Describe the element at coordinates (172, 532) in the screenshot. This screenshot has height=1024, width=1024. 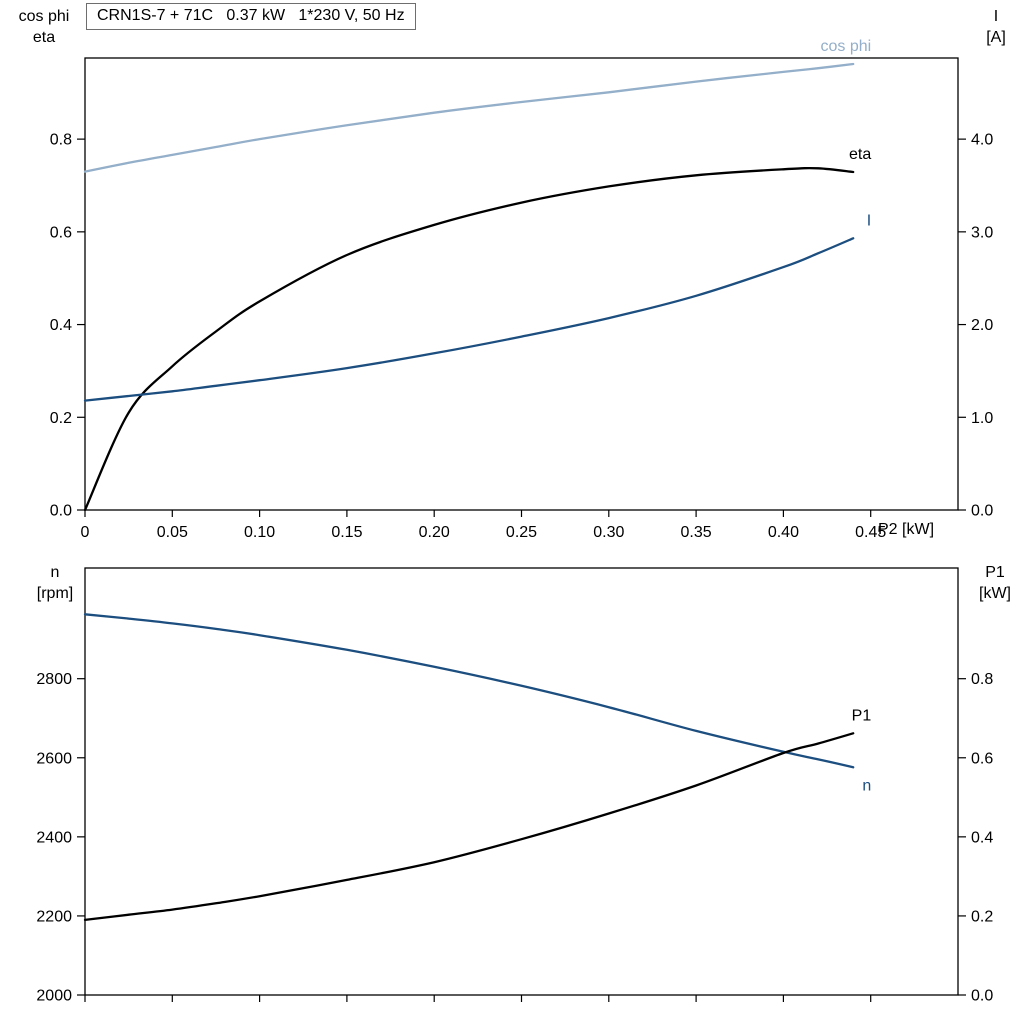
I see `svg-text: 0.05` at that location.